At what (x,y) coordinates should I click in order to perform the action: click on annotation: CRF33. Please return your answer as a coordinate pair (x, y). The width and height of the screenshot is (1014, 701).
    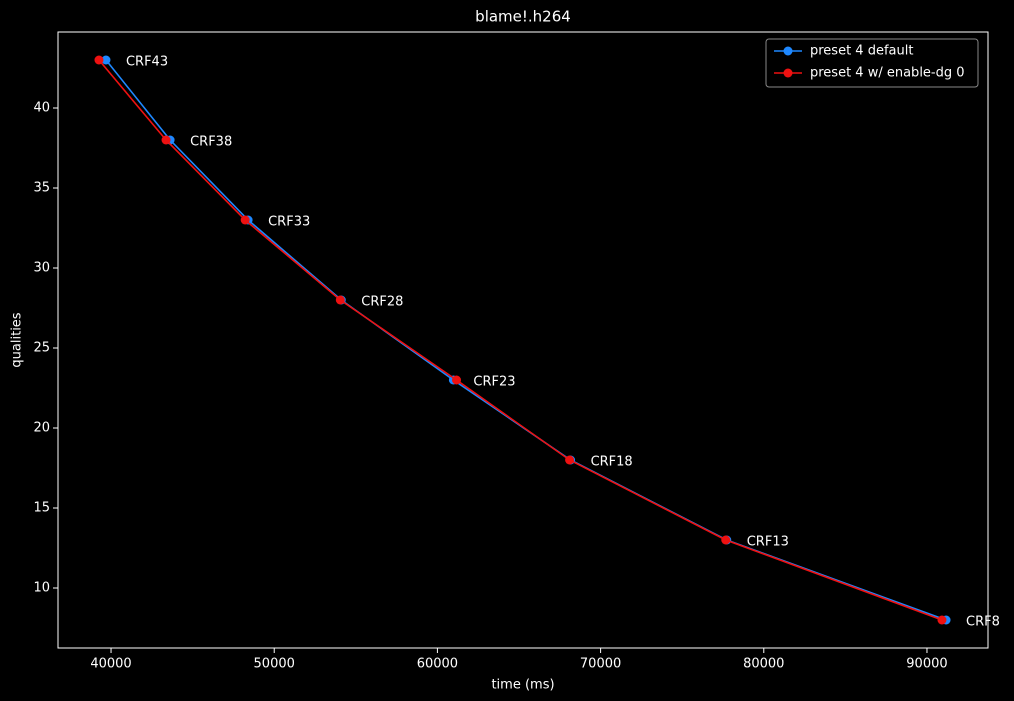
    Looking at the image, I should click on (289, 222).